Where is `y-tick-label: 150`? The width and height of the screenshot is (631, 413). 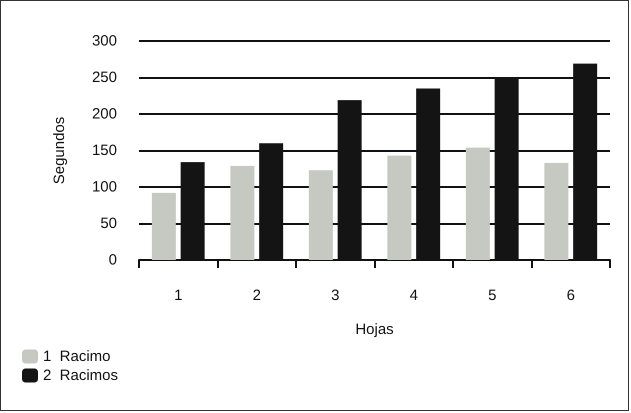
y-tick-label: 150 is located at coordinates (104, 150).